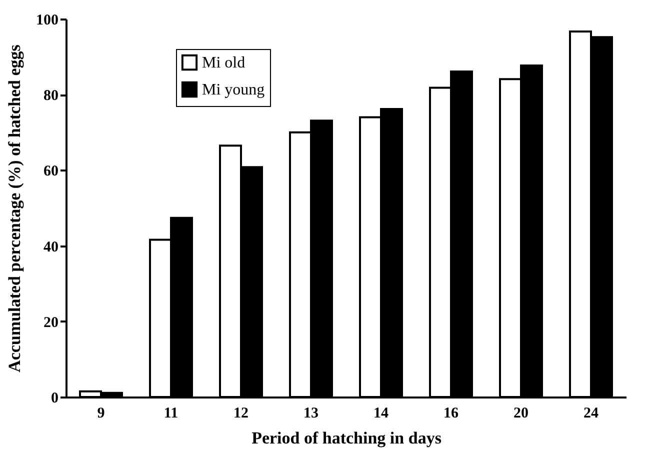  Describe the element at coordinates (521, 414) in the screenshot. I see `x-tick-label: 20` at that location.